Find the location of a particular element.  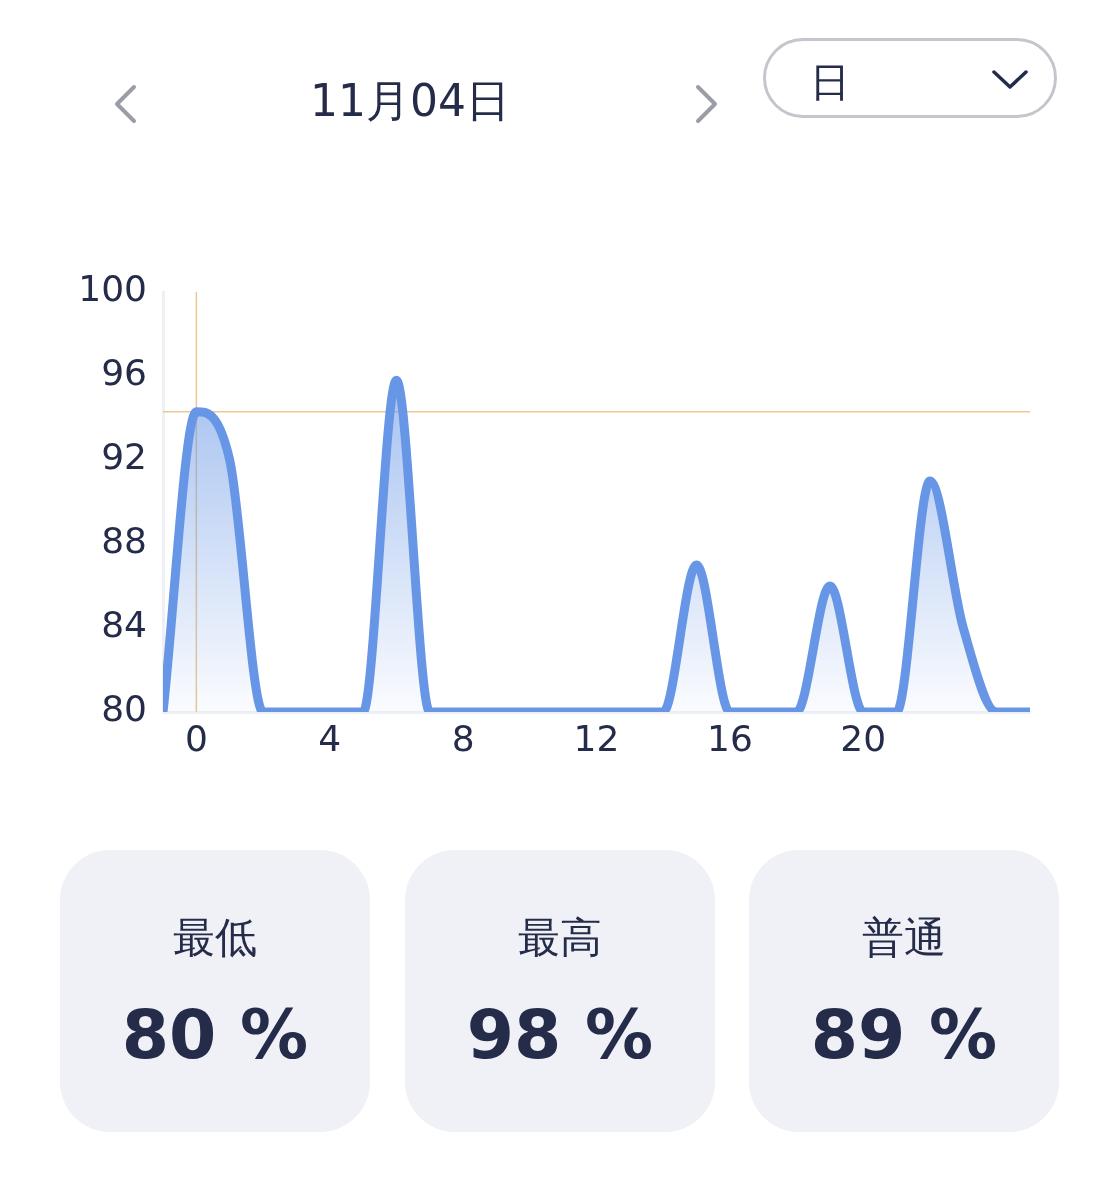

text: 98 % is located at coordinates (560, 1034).